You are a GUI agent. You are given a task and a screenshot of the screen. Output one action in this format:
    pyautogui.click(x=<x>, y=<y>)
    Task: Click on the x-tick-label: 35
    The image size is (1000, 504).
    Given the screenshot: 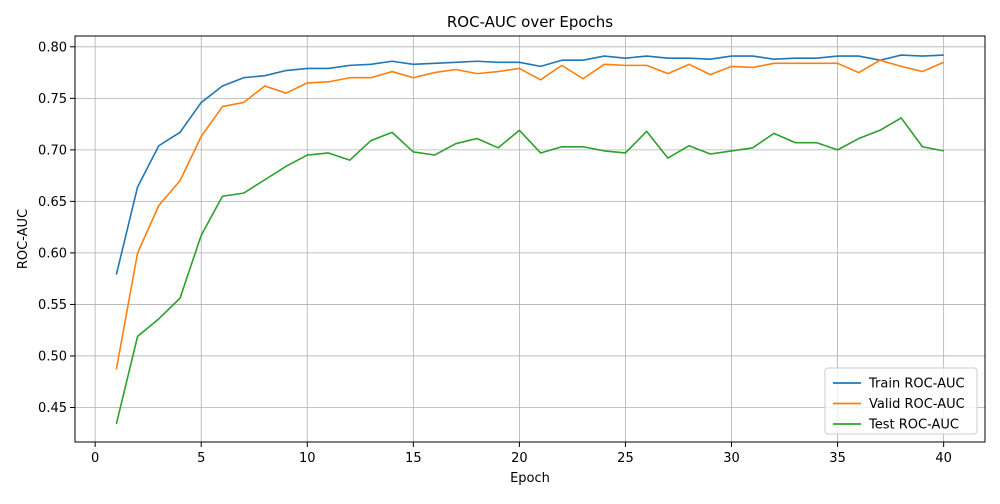 What is the action you would take?
    pyautogui.click(x=837, y=458)
    